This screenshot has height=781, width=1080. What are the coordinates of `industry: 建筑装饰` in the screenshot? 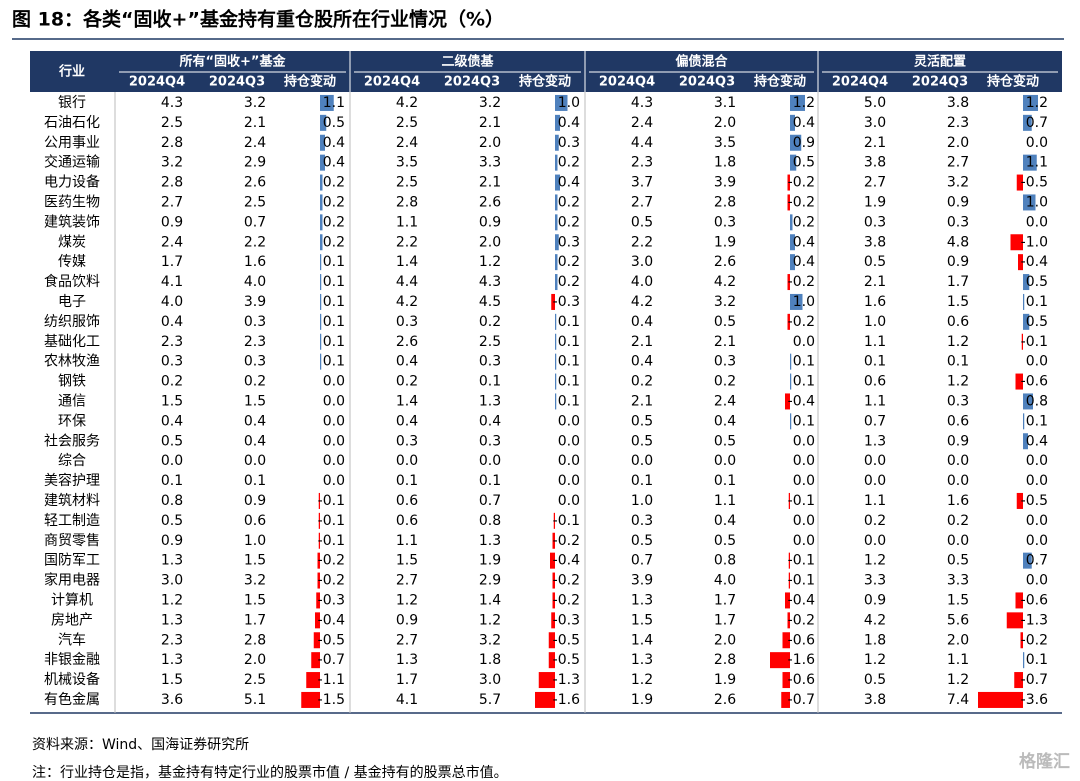 It's located at (72, 222).